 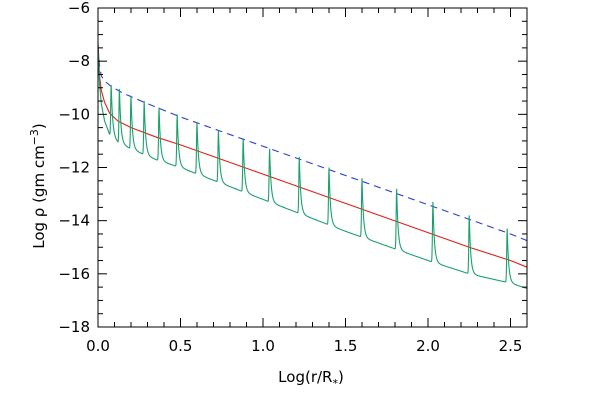 I want to click on y-tick-label: −10, so click(x=74, y=114).